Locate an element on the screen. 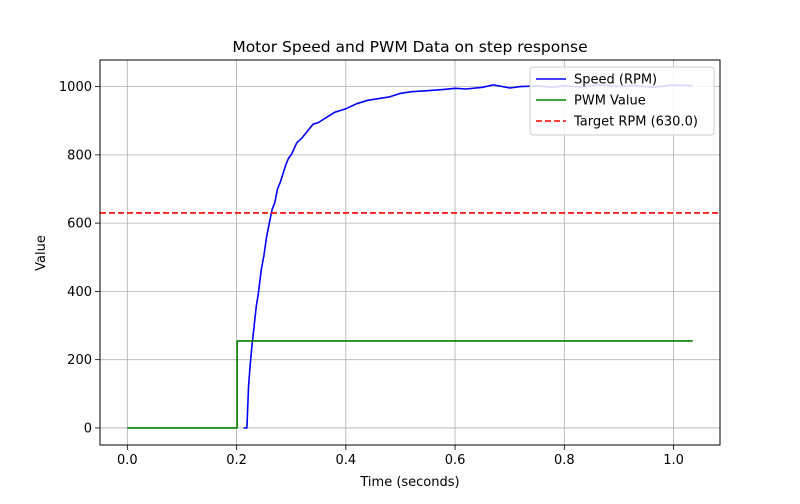 The height and width of the screenshot is (504, 800). y-tick-label: 800 is located at coordinates (79, 155).